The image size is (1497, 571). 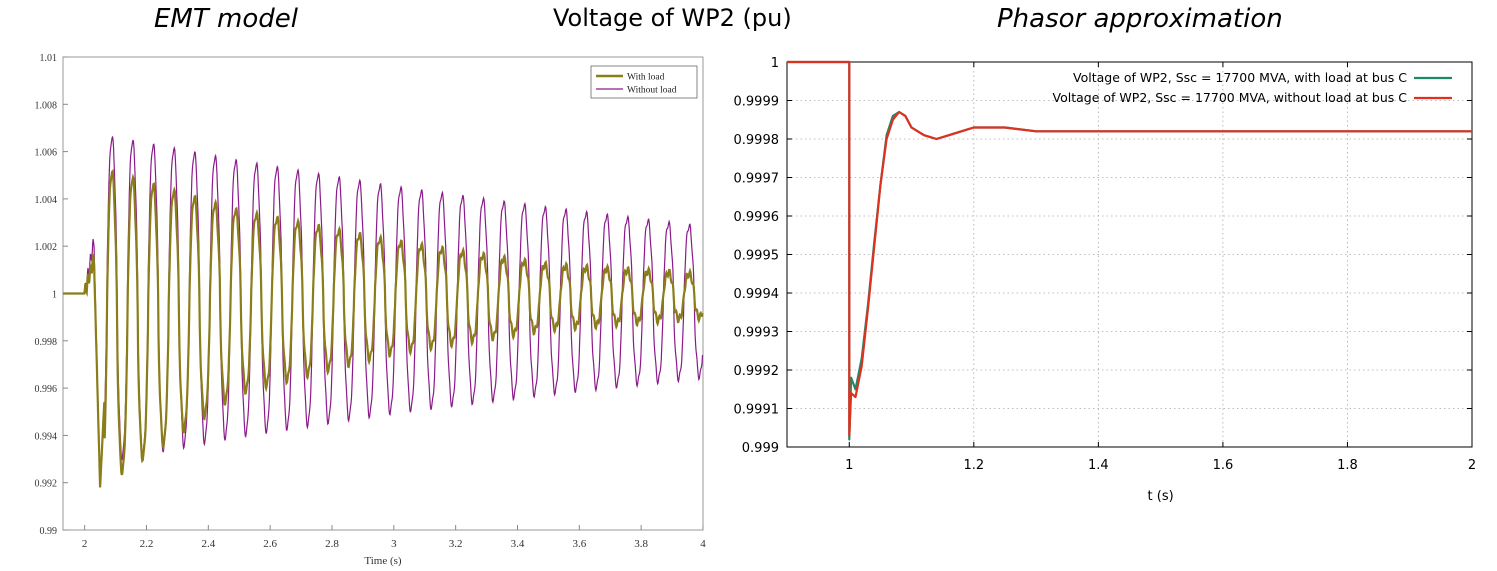 I want to click on emt-x-axis-label: Time (s), so click(x=383, y=561).